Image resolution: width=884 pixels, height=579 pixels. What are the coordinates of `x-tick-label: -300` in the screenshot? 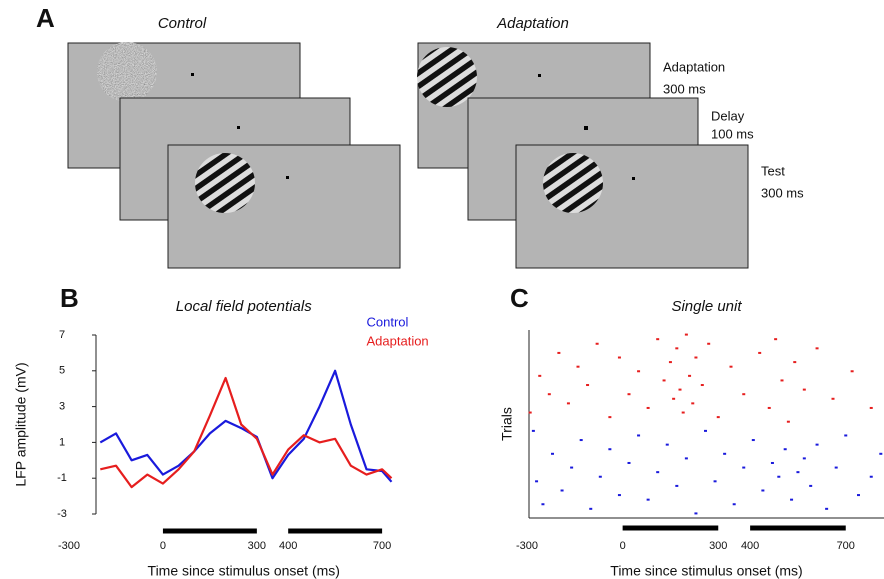 It's located at (69, 546).